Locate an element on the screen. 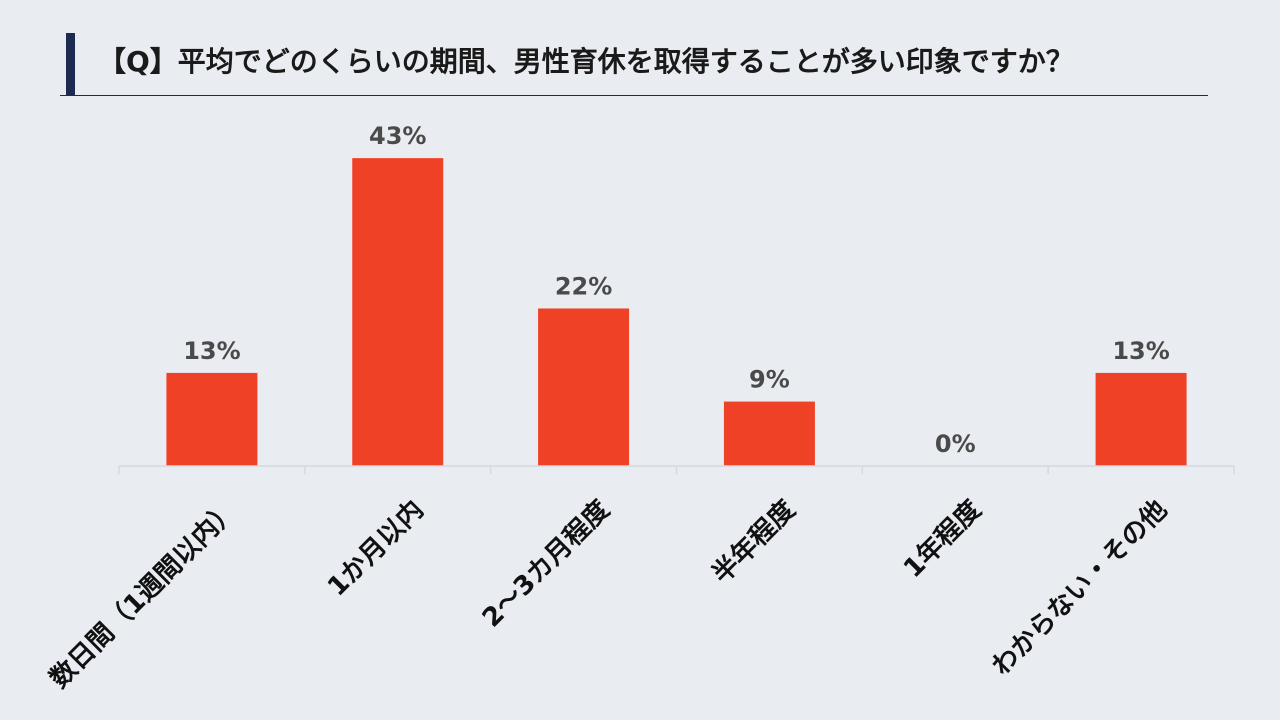 This screenshot has width=1280, height=720. value-label: 43% is located at coordinates (397, 136).